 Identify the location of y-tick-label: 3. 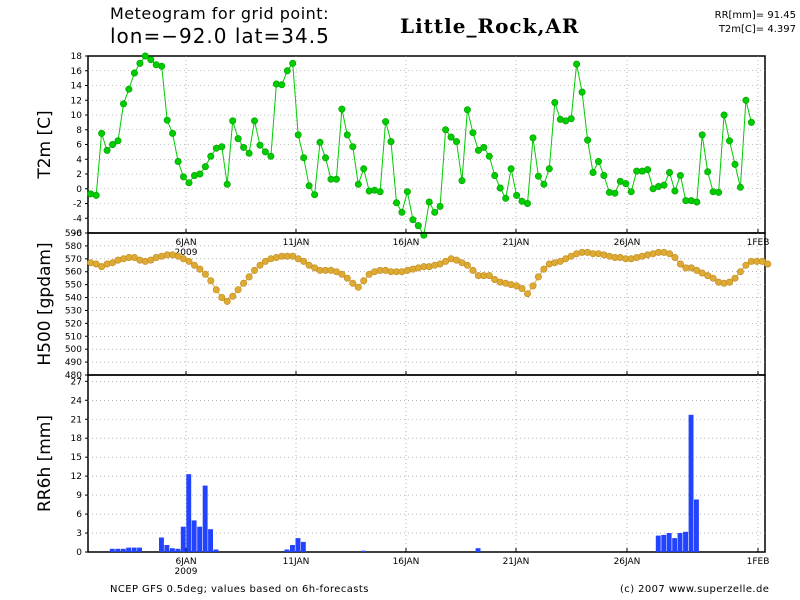
(79, 534).